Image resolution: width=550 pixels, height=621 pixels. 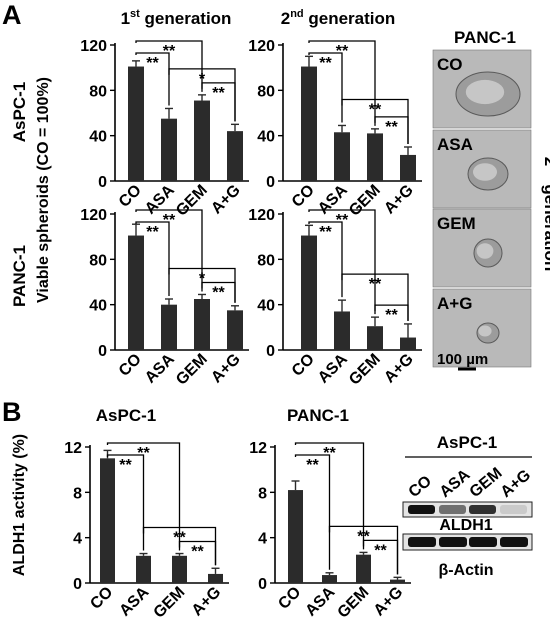 I want to click on blot-lane-label: CO, so click(x=420, y=487).